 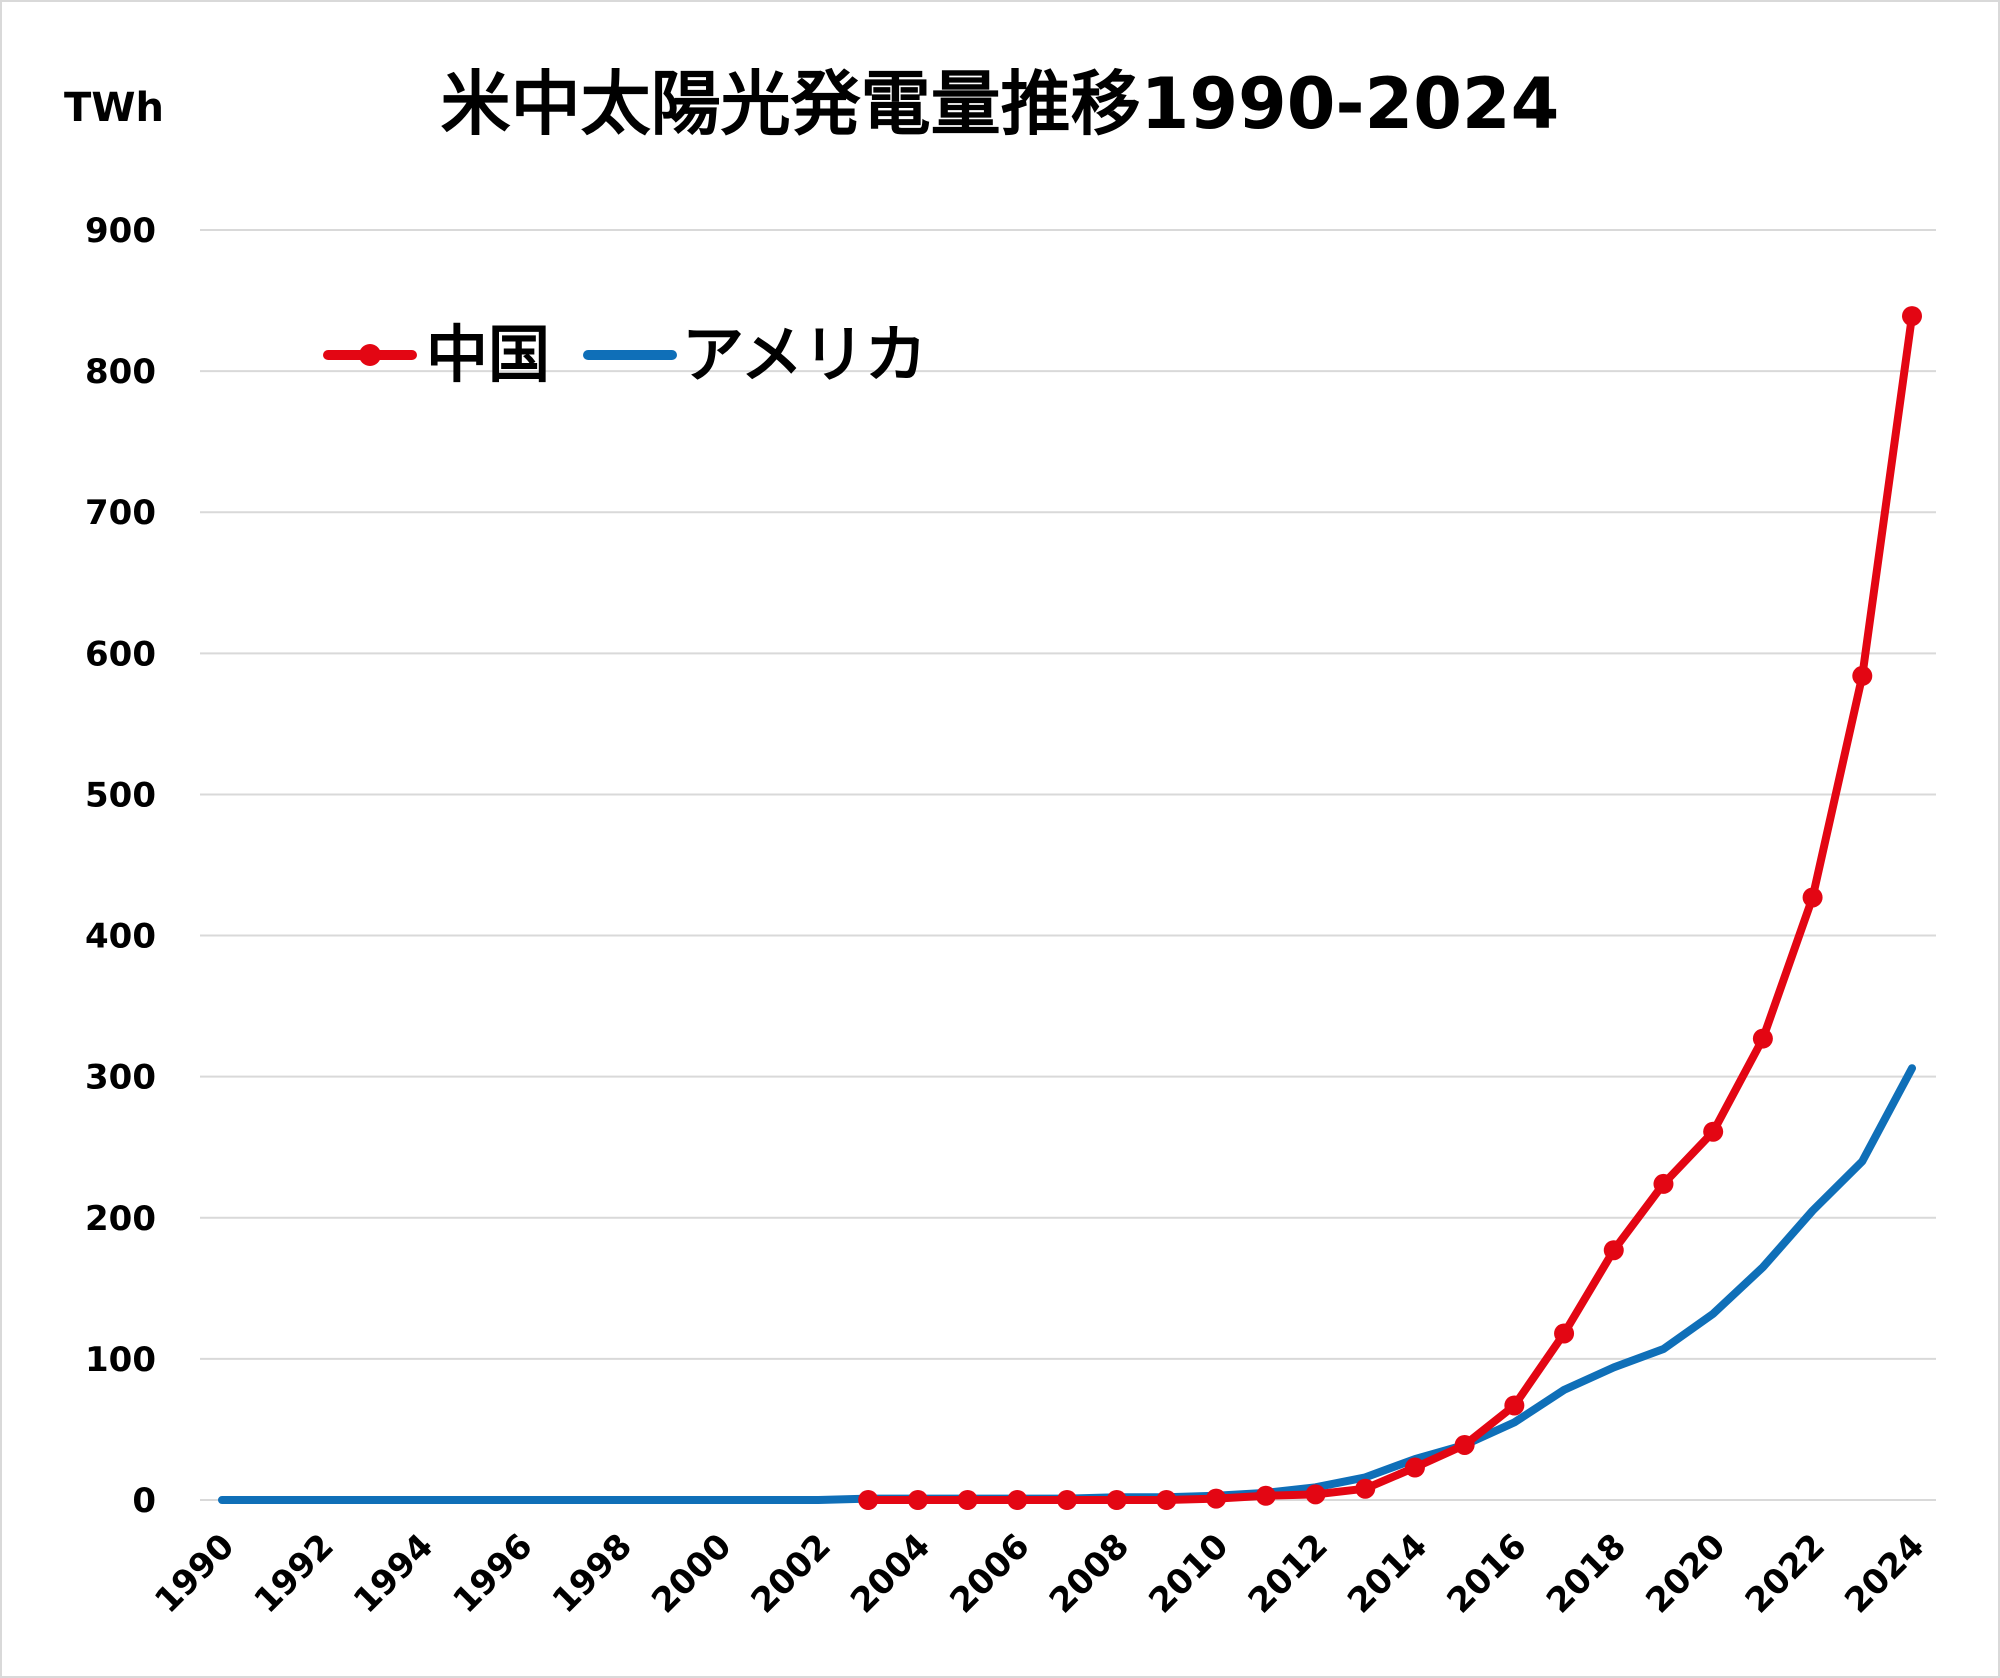 What do you see at coordinates (1387, 1573) in the screenshot?
I see `x-tick-label: 2014` at bounding box center [1387, 1573].